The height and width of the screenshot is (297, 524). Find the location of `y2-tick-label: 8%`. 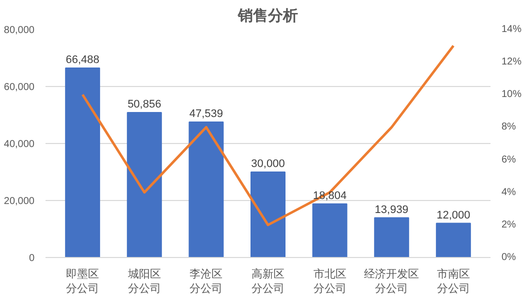

y2-tick-label: 8% is located at coordinates (509, 127).